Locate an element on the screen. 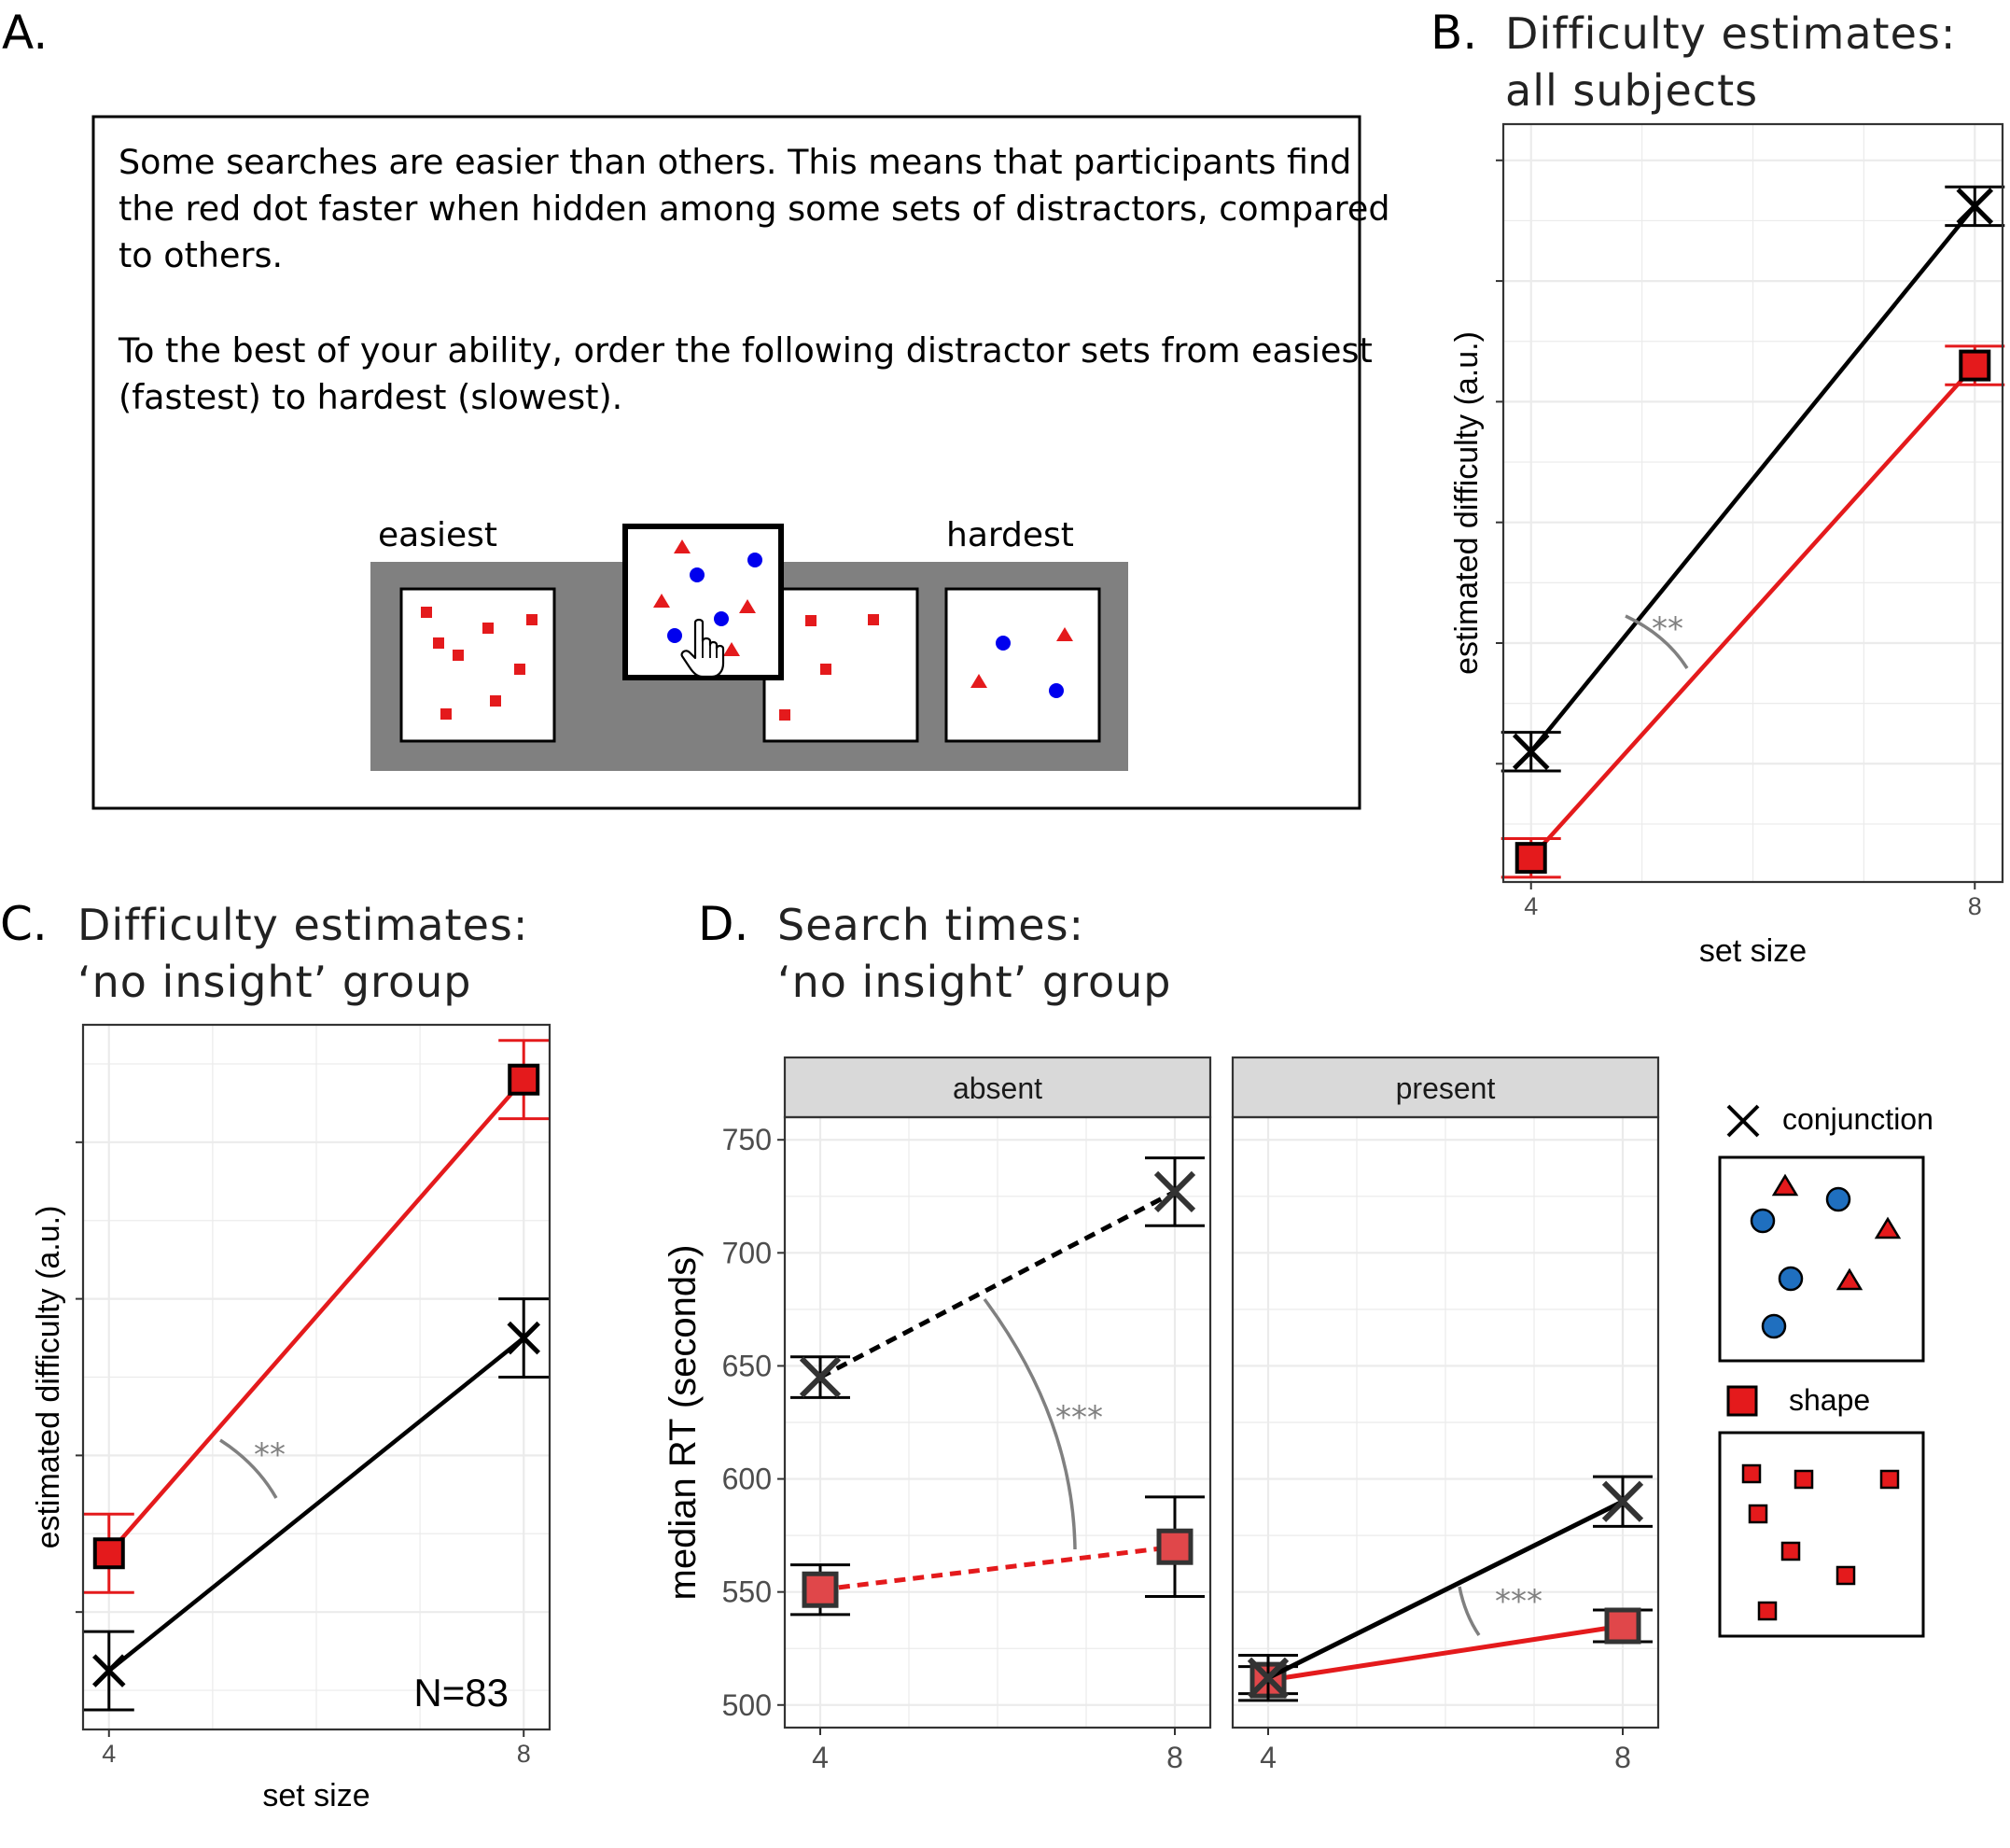  legend-shape-label: shape is located at coordinates (1829, 1400).